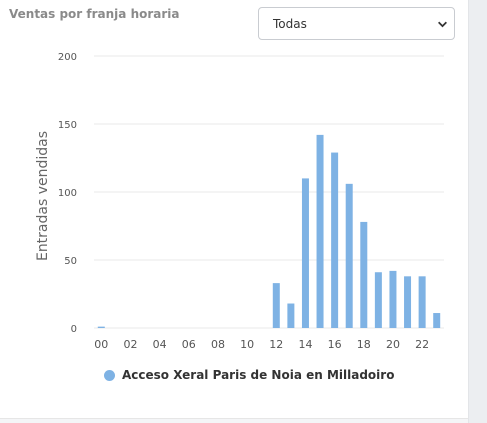 The width and height of the screenshot is (487, 423). What do you see at coordinates (364, 344) in the screenshot?
I see `x-tick-label: 18` at bounding box center [364, 344].